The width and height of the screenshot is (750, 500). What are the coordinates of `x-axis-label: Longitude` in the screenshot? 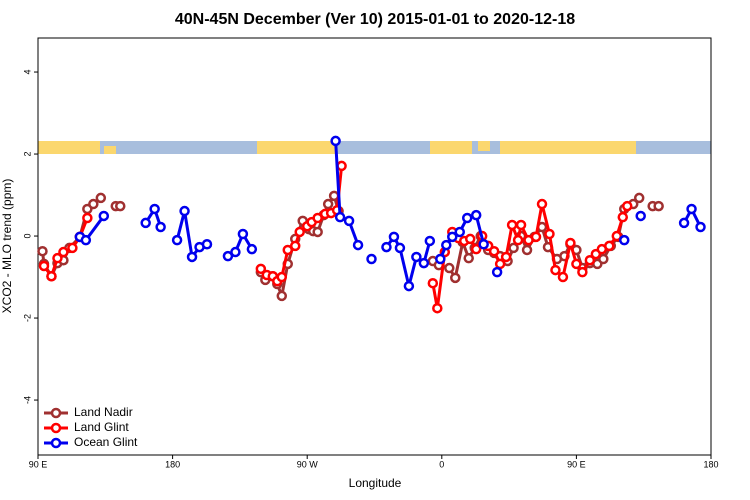 It's located at (375, 483).